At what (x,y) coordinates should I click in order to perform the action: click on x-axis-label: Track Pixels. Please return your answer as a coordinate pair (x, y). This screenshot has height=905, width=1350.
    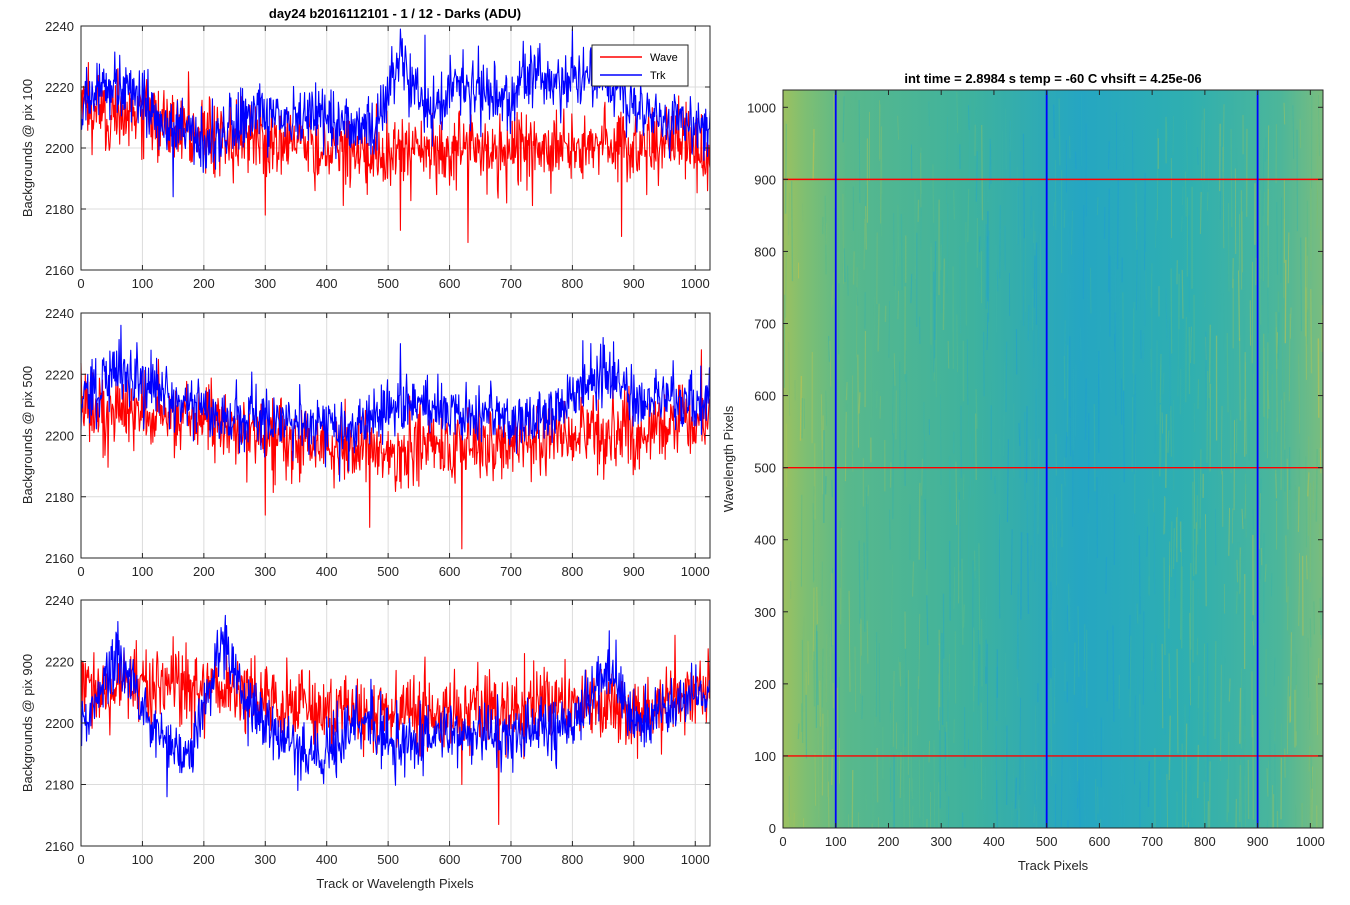
    Looking at the image, I should click on (1053, 865).